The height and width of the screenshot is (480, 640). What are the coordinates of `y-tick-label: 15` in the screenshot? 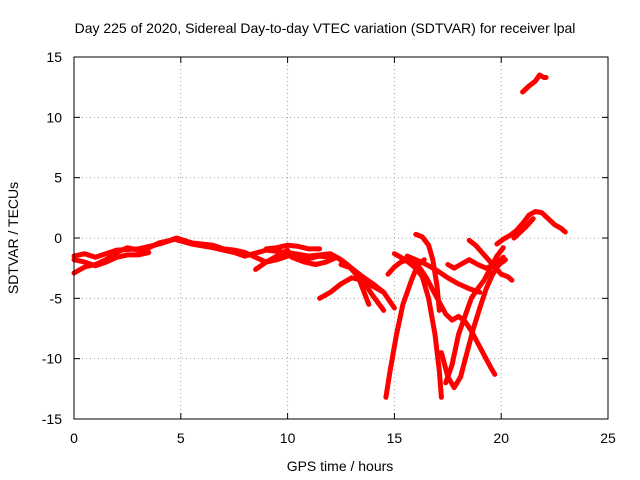 It's located at (54, 57).